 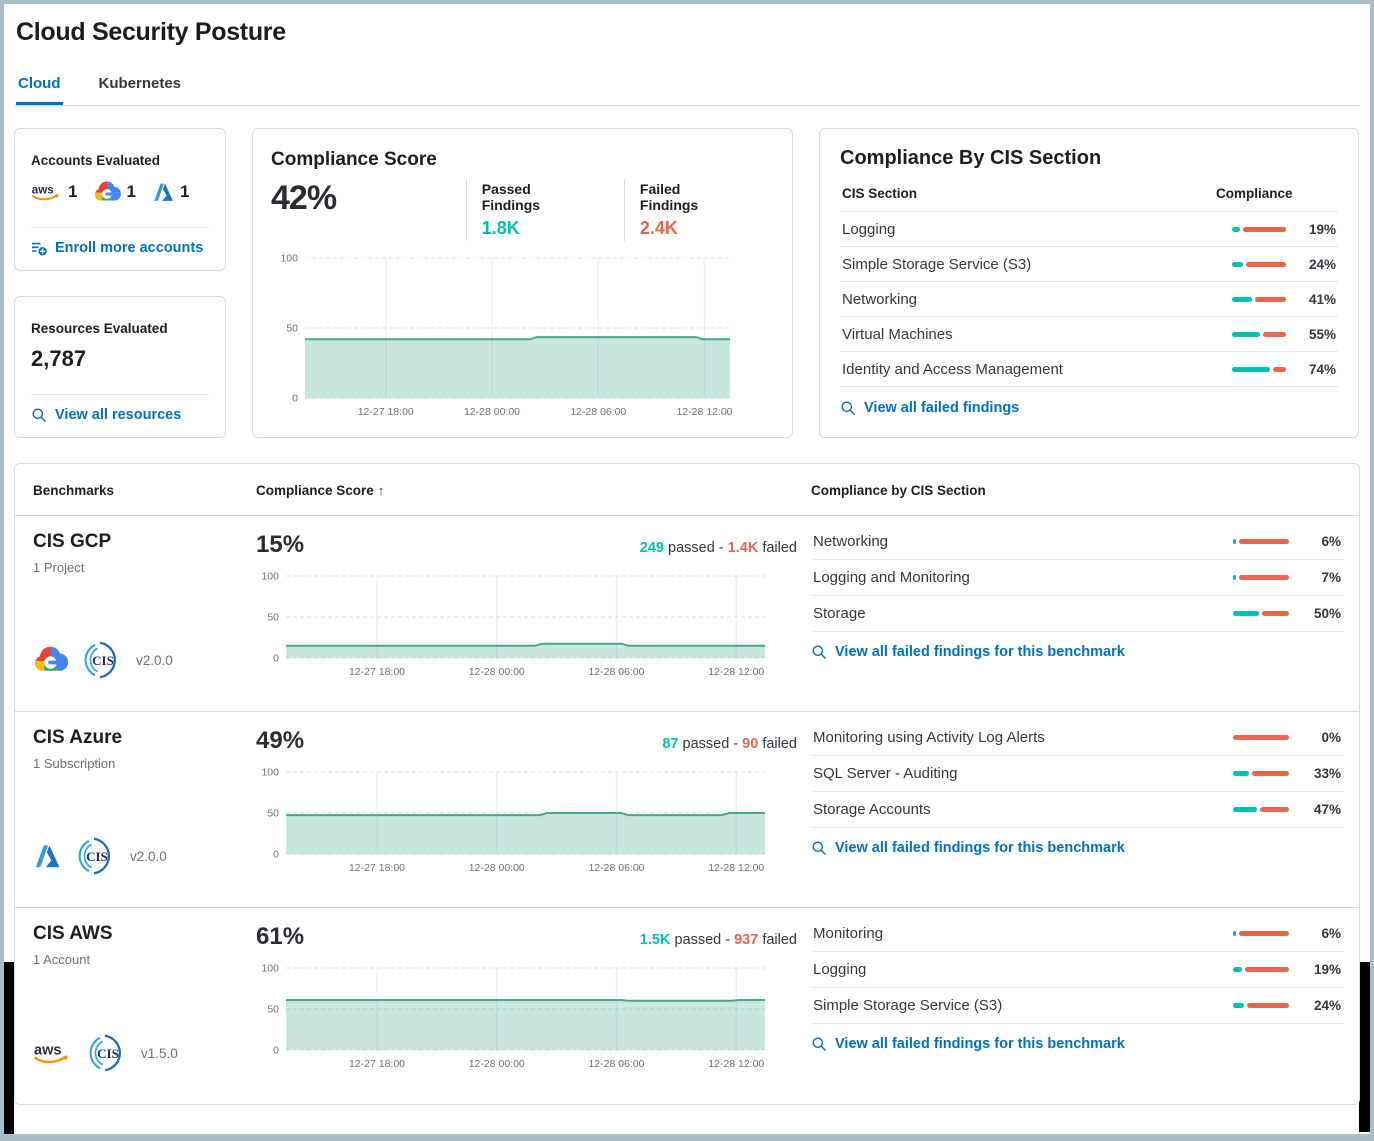 I want to click on benchmark-logos: CIS v2.0.0, so click(x=144, y=856).